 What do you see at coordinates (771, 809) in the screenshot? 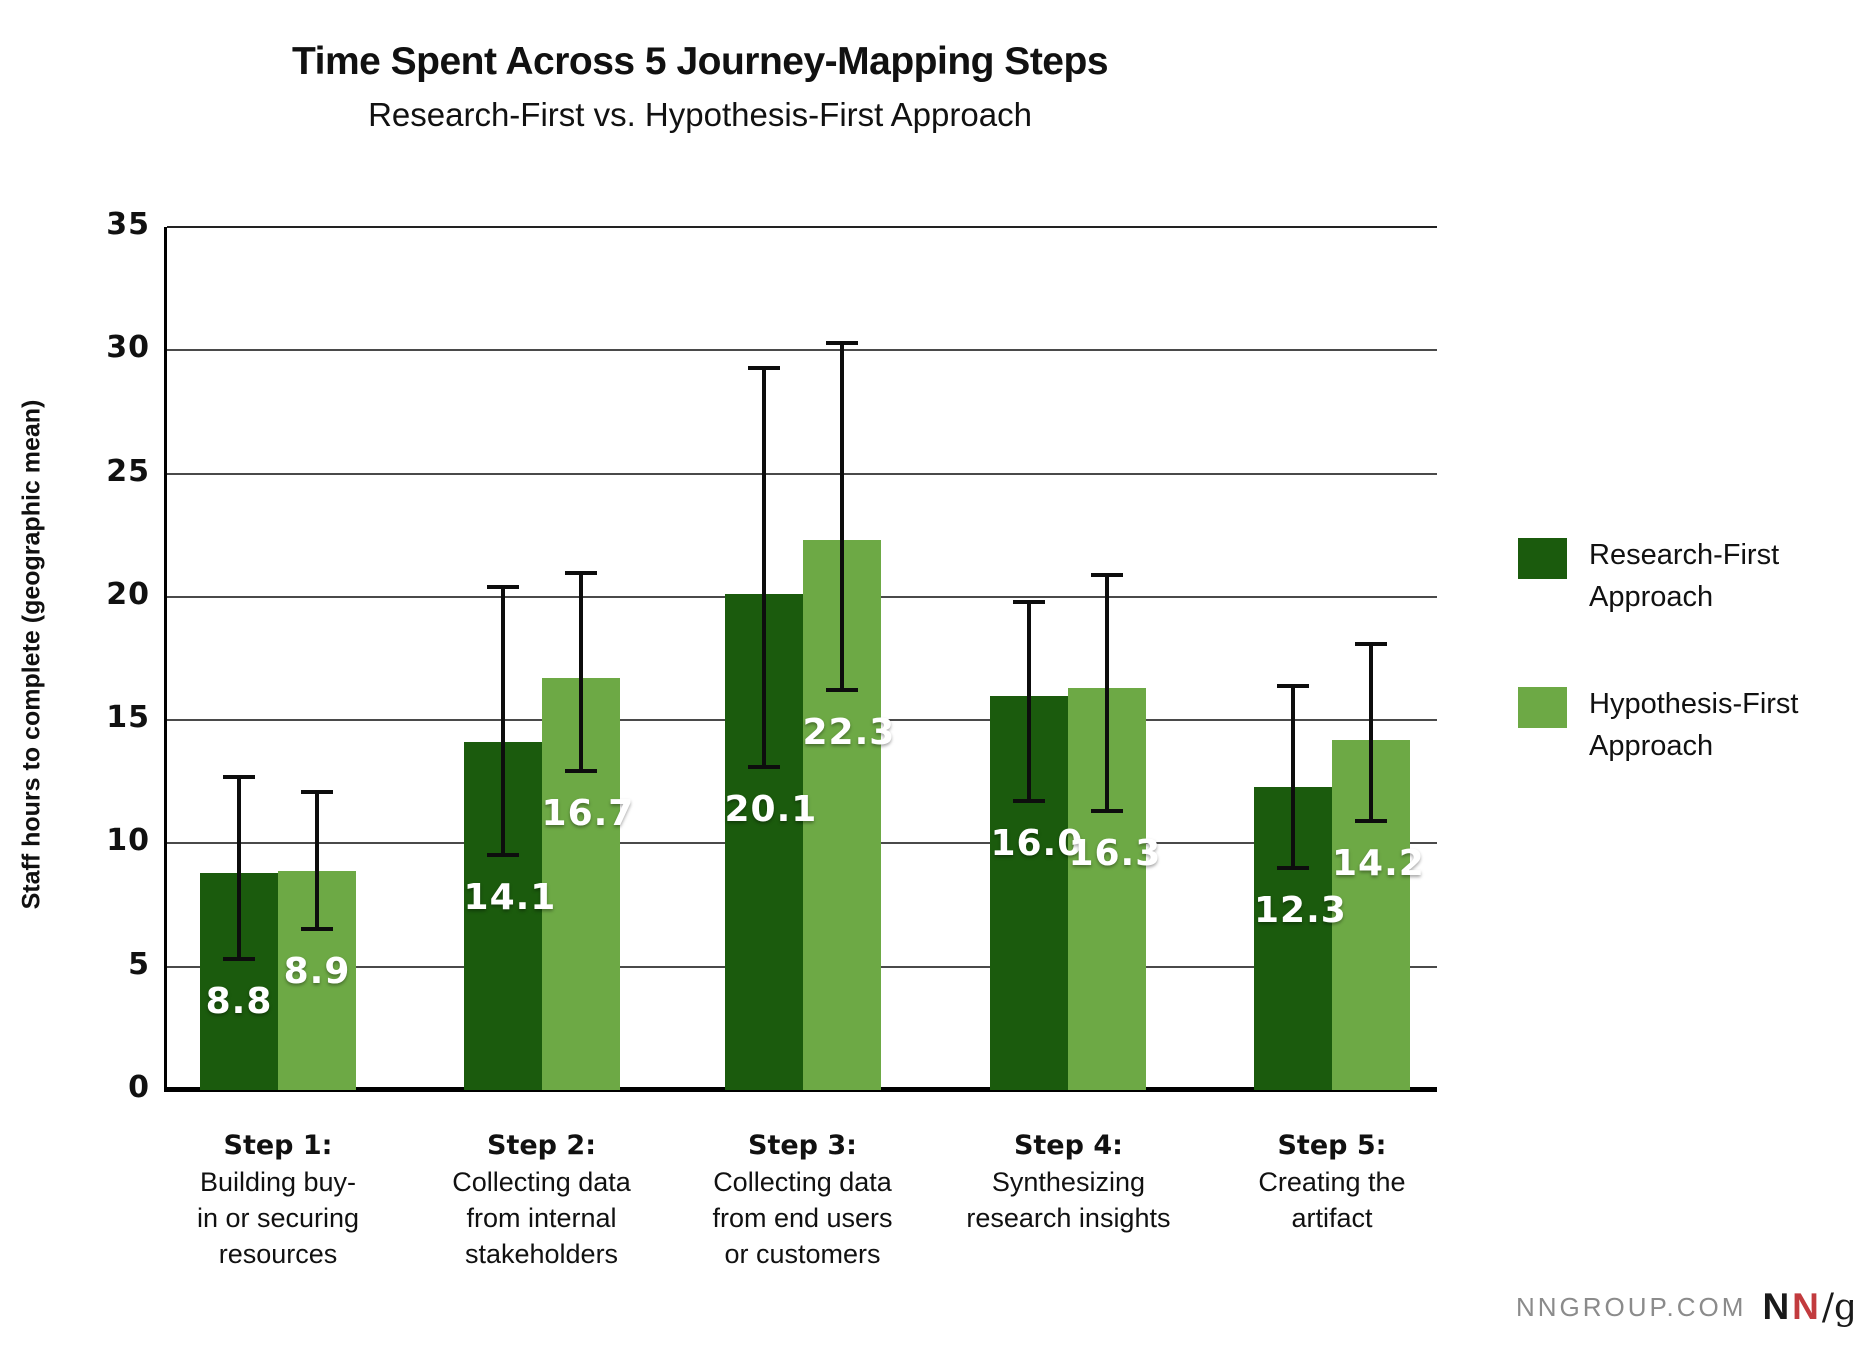
I see `bar-value-label: 20.1` at bounding box center [771, 809].